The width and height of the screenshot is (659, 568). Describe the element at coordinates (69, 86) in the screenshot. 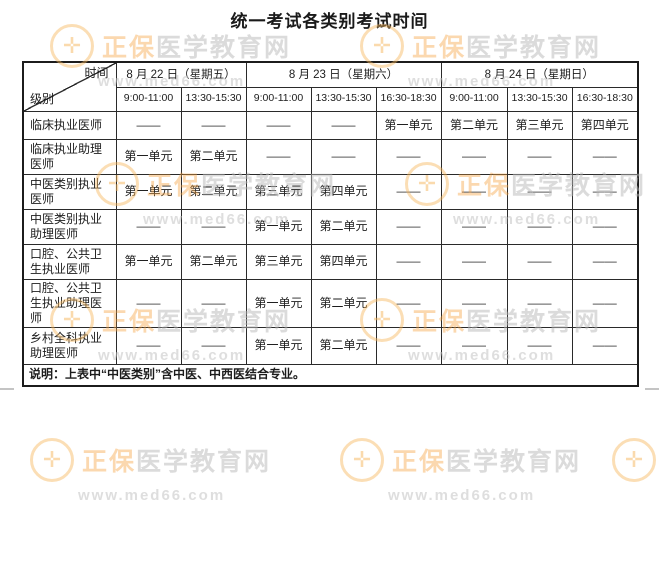

I see `corner-header-cell: 时间 级别` at that location.